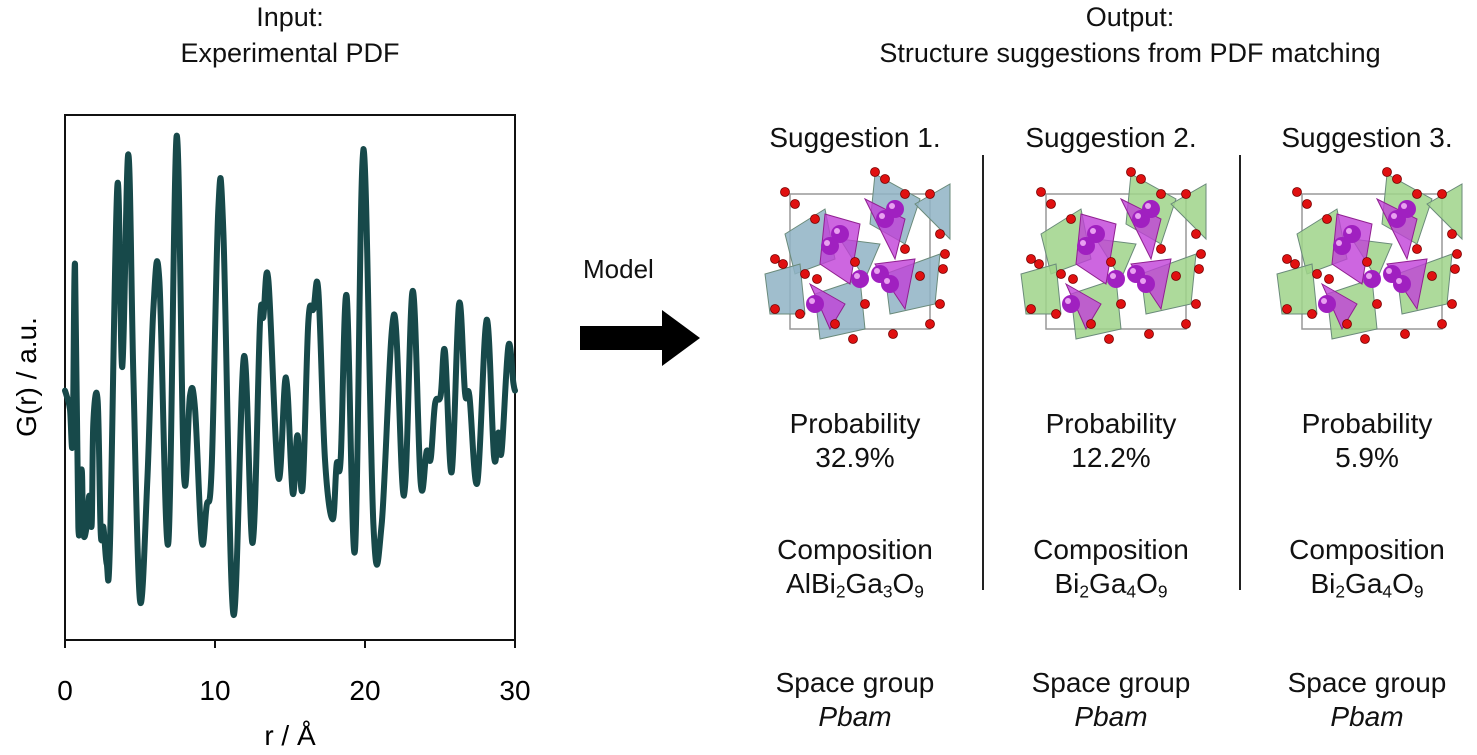 Image resolution: width=1477 pixels, height=755 pixels. Describe the element at coordinates (514, 690) in the screenshot. I see `x-tick-label: 30` at that location.